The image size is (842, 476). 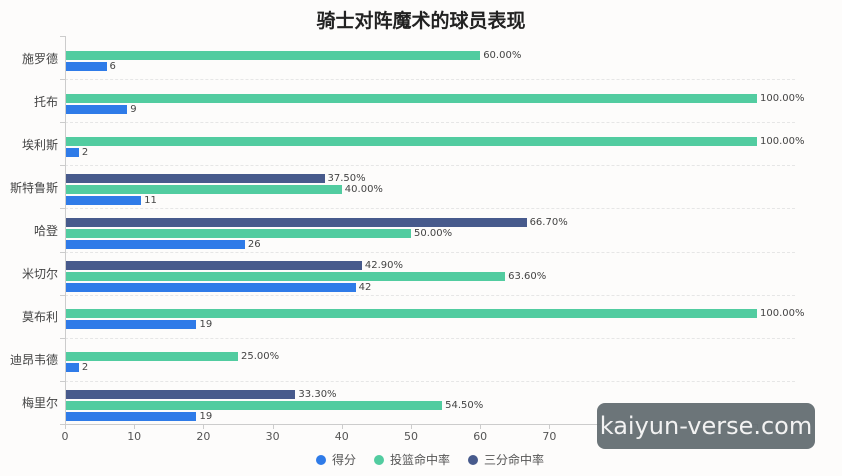 I want to click on bar-value-label: 66.70%, so click(x=548, y=222).